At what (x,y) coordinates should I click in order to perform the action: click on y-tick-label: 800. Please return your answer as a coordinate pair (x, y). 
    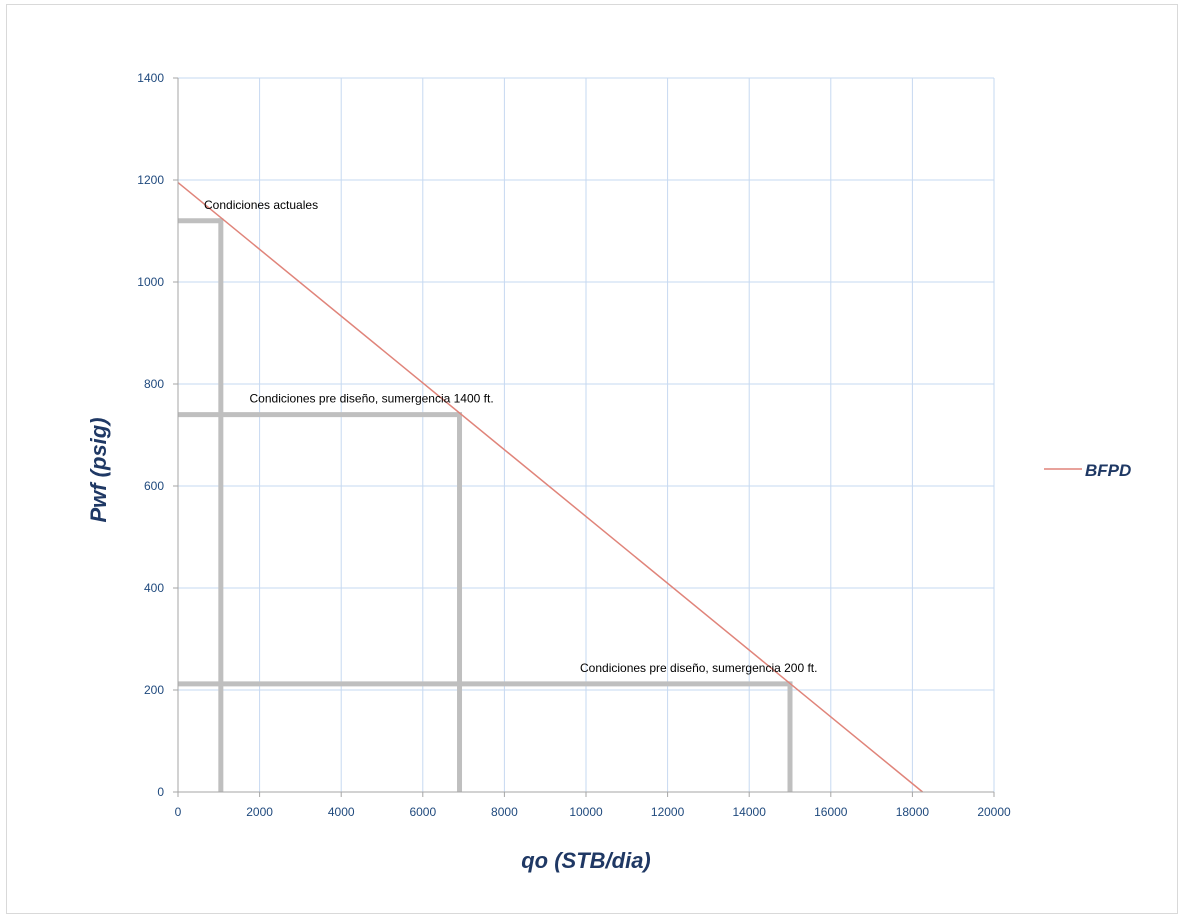
    Looking at the image, I should click on (154, 384).